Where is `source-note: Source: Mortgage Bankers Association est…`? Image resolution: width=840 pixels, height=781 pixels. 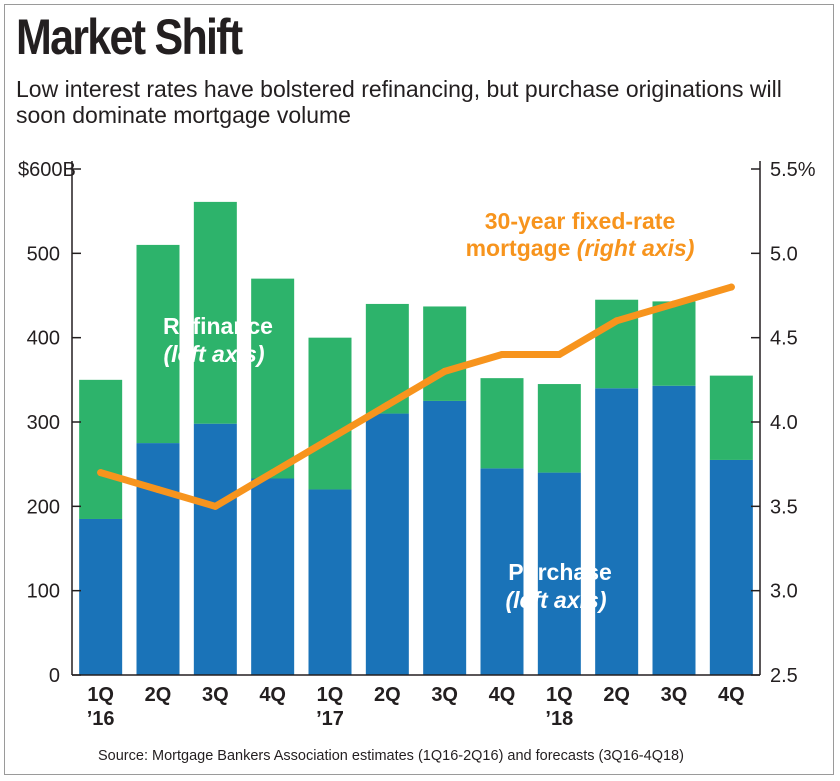
source-note: Source: Mortgage Bankers Association est… is located at coordinates (391, 756).